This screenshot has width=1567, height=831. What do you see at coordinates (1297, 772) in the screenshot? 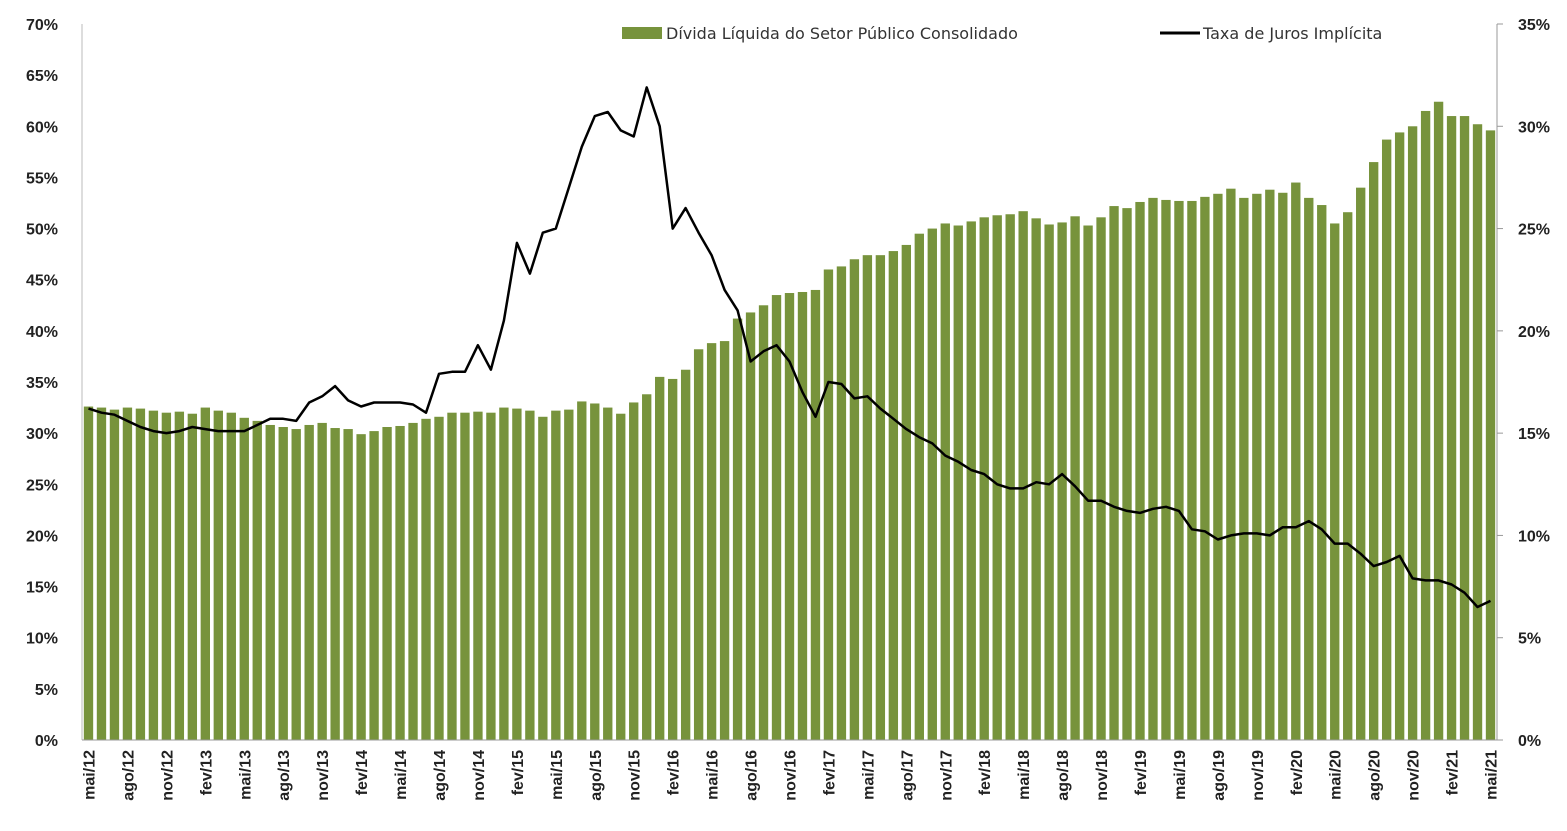
I see `x-tick-label: fev/20` at bounding box center [1297, 772].